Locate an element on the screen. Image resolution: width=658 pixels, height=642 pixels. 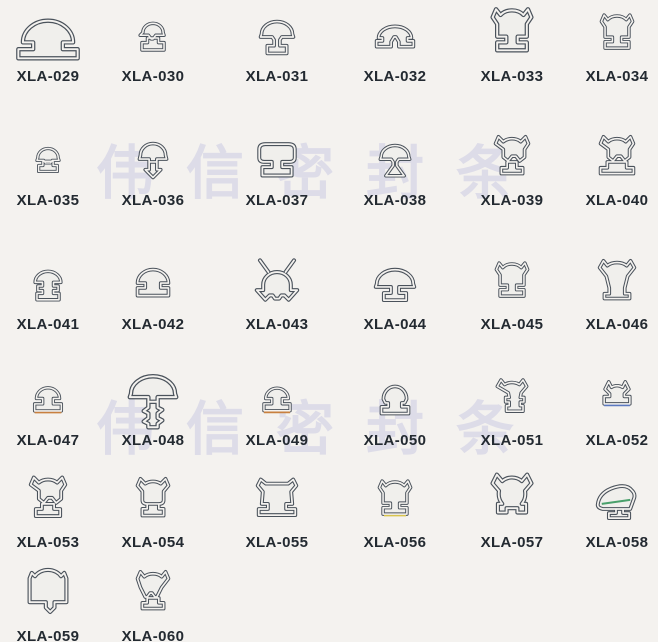
product-code-label: XLA-050 is located at coordinates (395, 440).